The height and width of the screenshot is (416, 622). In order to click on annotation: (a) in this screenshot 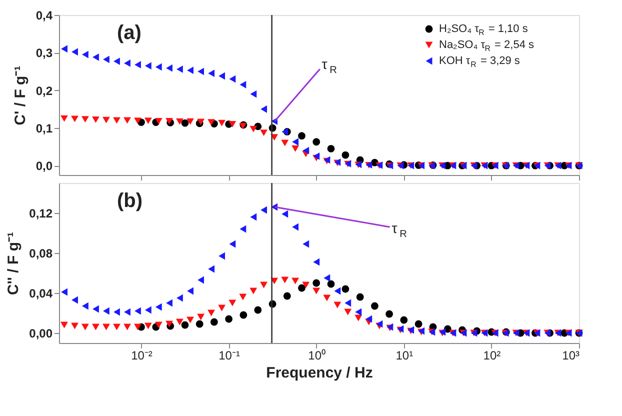, I will do `click(129, 33)`.